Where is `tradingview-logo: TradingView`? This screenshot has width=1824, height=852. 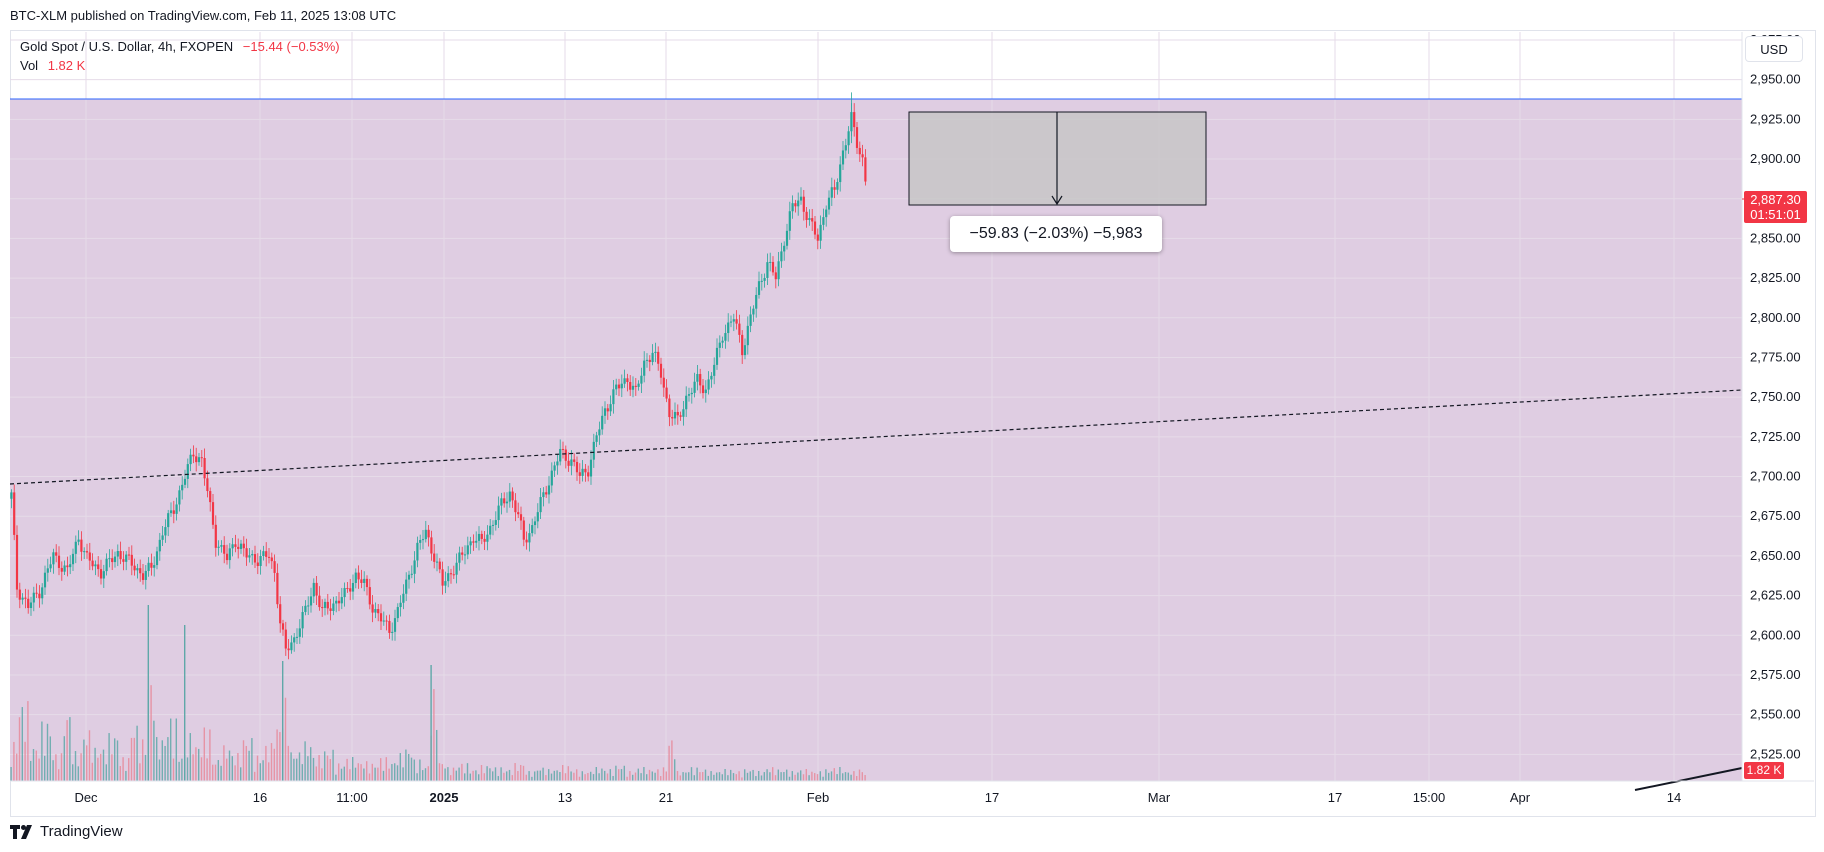 tradingview-logo: TradingView is located at coordinates (66, 831).